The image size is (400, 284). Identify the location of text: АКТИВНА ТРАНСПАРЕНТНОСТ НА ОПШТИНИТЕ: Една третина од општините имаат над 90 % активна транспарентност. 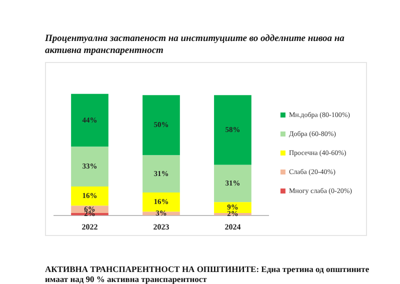
(207, 274).